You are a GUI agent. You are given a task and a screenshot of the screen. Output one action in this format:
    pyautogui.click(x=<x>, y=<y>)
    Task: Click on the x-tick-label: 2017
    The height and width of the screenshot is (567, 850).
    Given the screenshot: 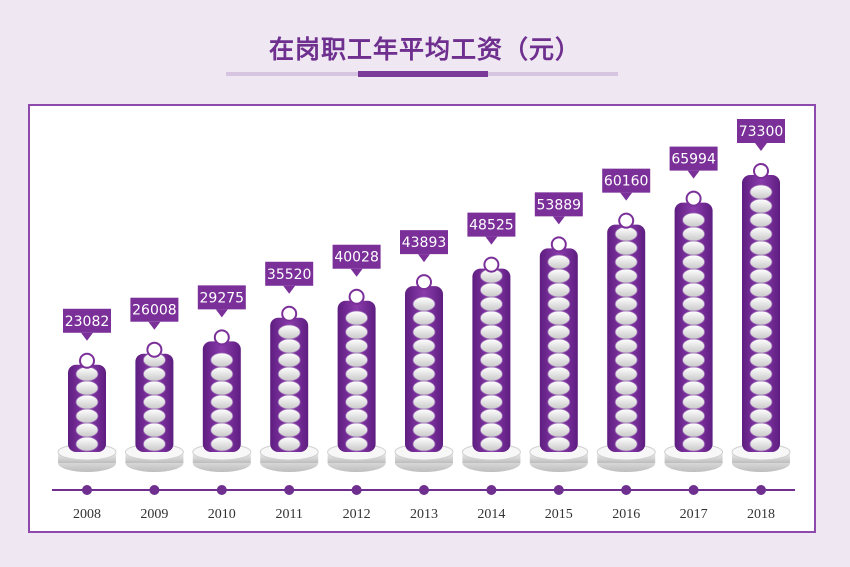 What is the action you would take?
    pyautogui.click(x=694, y=514)
    